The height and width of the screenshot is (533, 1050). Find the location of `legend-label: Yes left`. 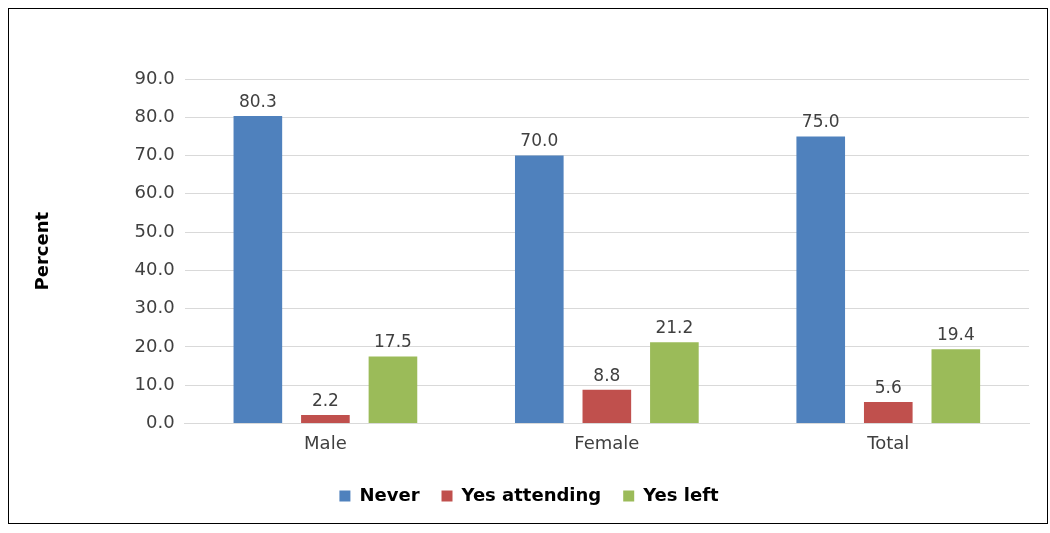

legend-label: Yes left is located at coordinates (680, 494).